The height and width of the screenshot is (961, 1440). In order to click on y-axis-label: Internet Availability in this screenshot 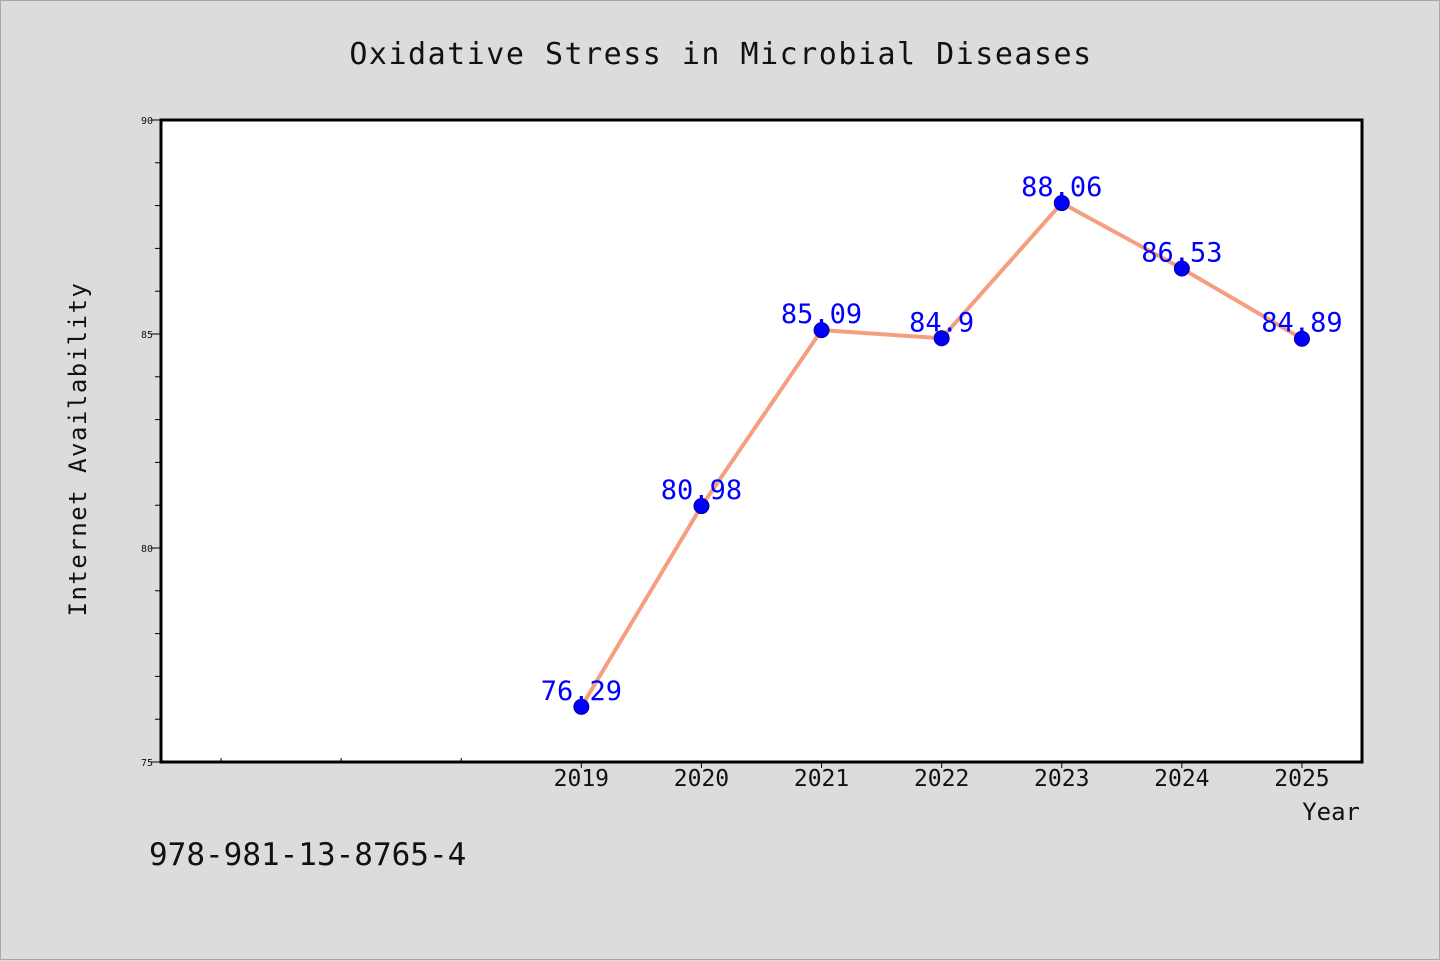, I will do `click(78, 449)`.